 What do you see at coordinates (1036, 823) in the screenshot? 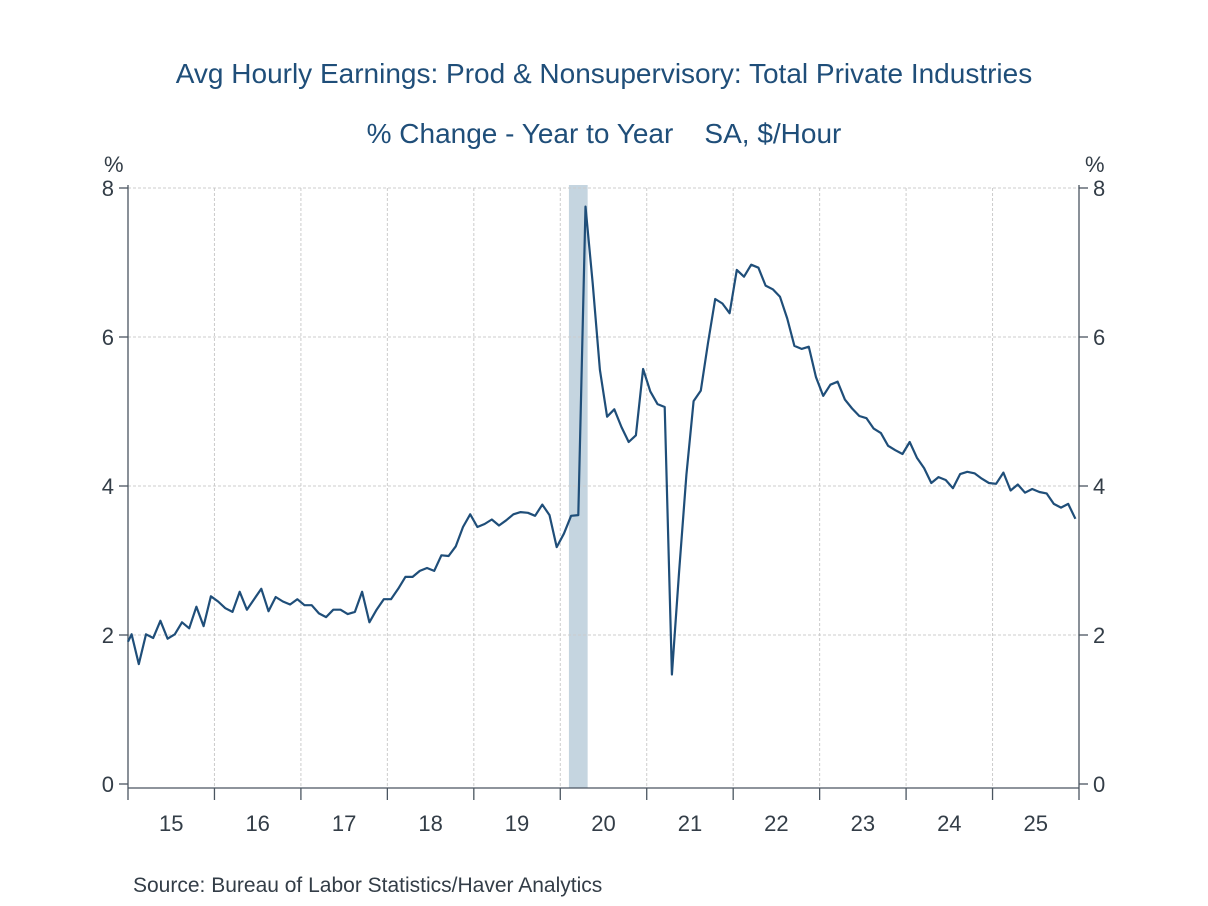
I see `x-tick-label: 25` at bounding box center [1036, 823].